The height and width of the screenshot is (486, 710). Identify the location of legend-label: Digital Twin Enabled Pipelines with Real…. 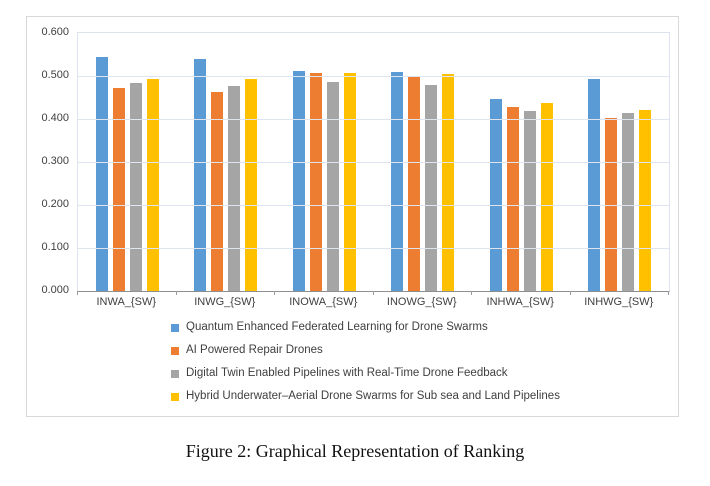
(347, 373).